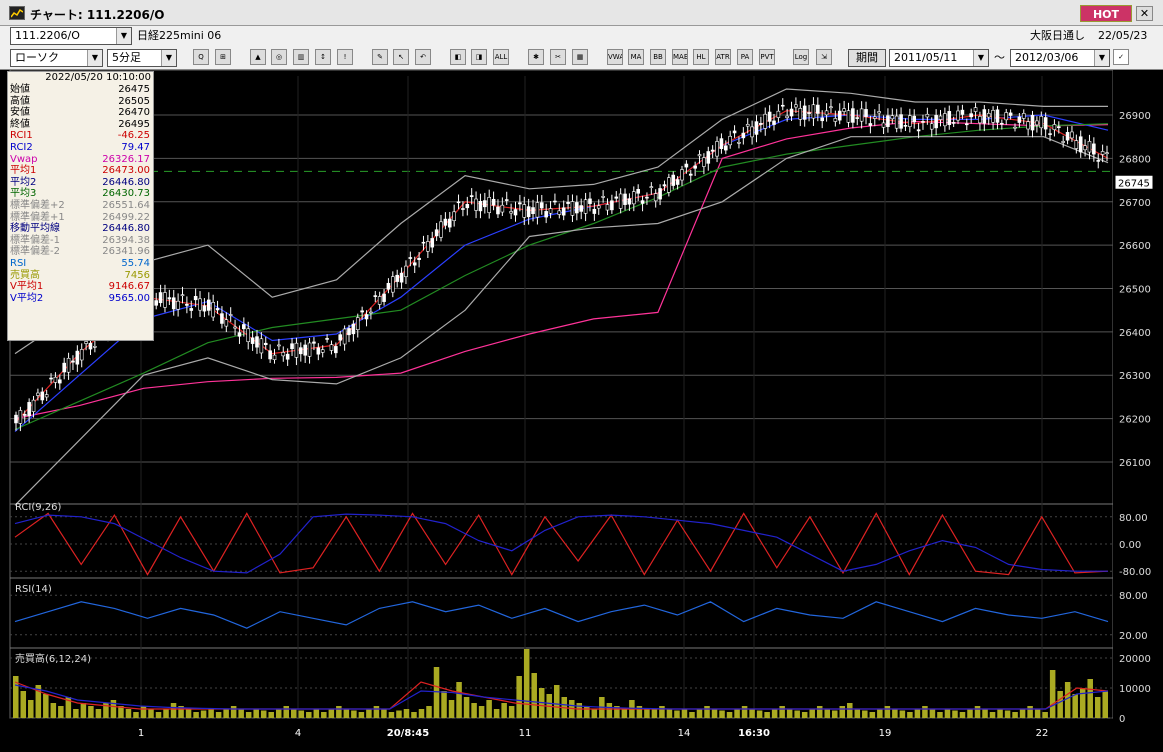 This screenshot has width=1163, height=752. I want to click on palette-icon: ▦, so click(580, 57).